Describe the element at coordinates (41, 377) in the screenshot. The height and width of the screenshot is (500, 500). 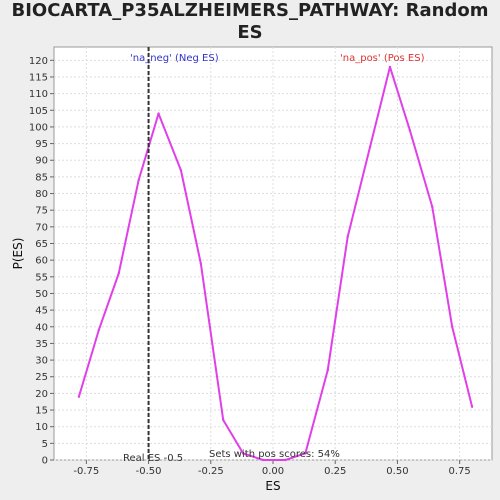
I see `y-tick-label: 25` at that location.